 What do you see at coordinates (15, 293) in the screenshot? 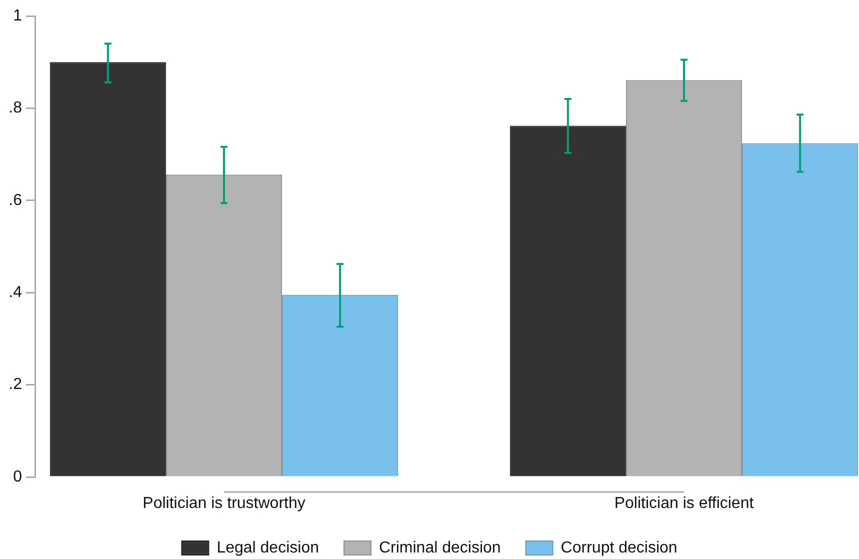
I see `y-tick-label: .4` at bounding box center [15, 293].